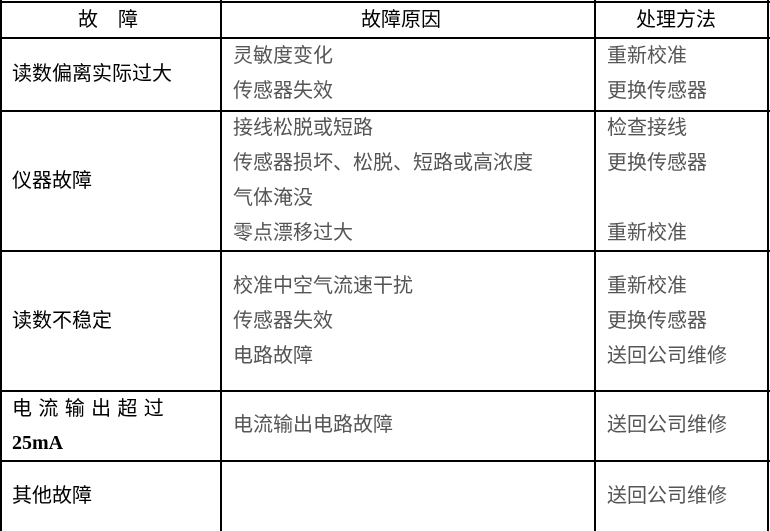  Describe the element at coordinates (88, 408) in the screenshot. I see `fault-cell: 电 流 输 出 超 过` at that location.